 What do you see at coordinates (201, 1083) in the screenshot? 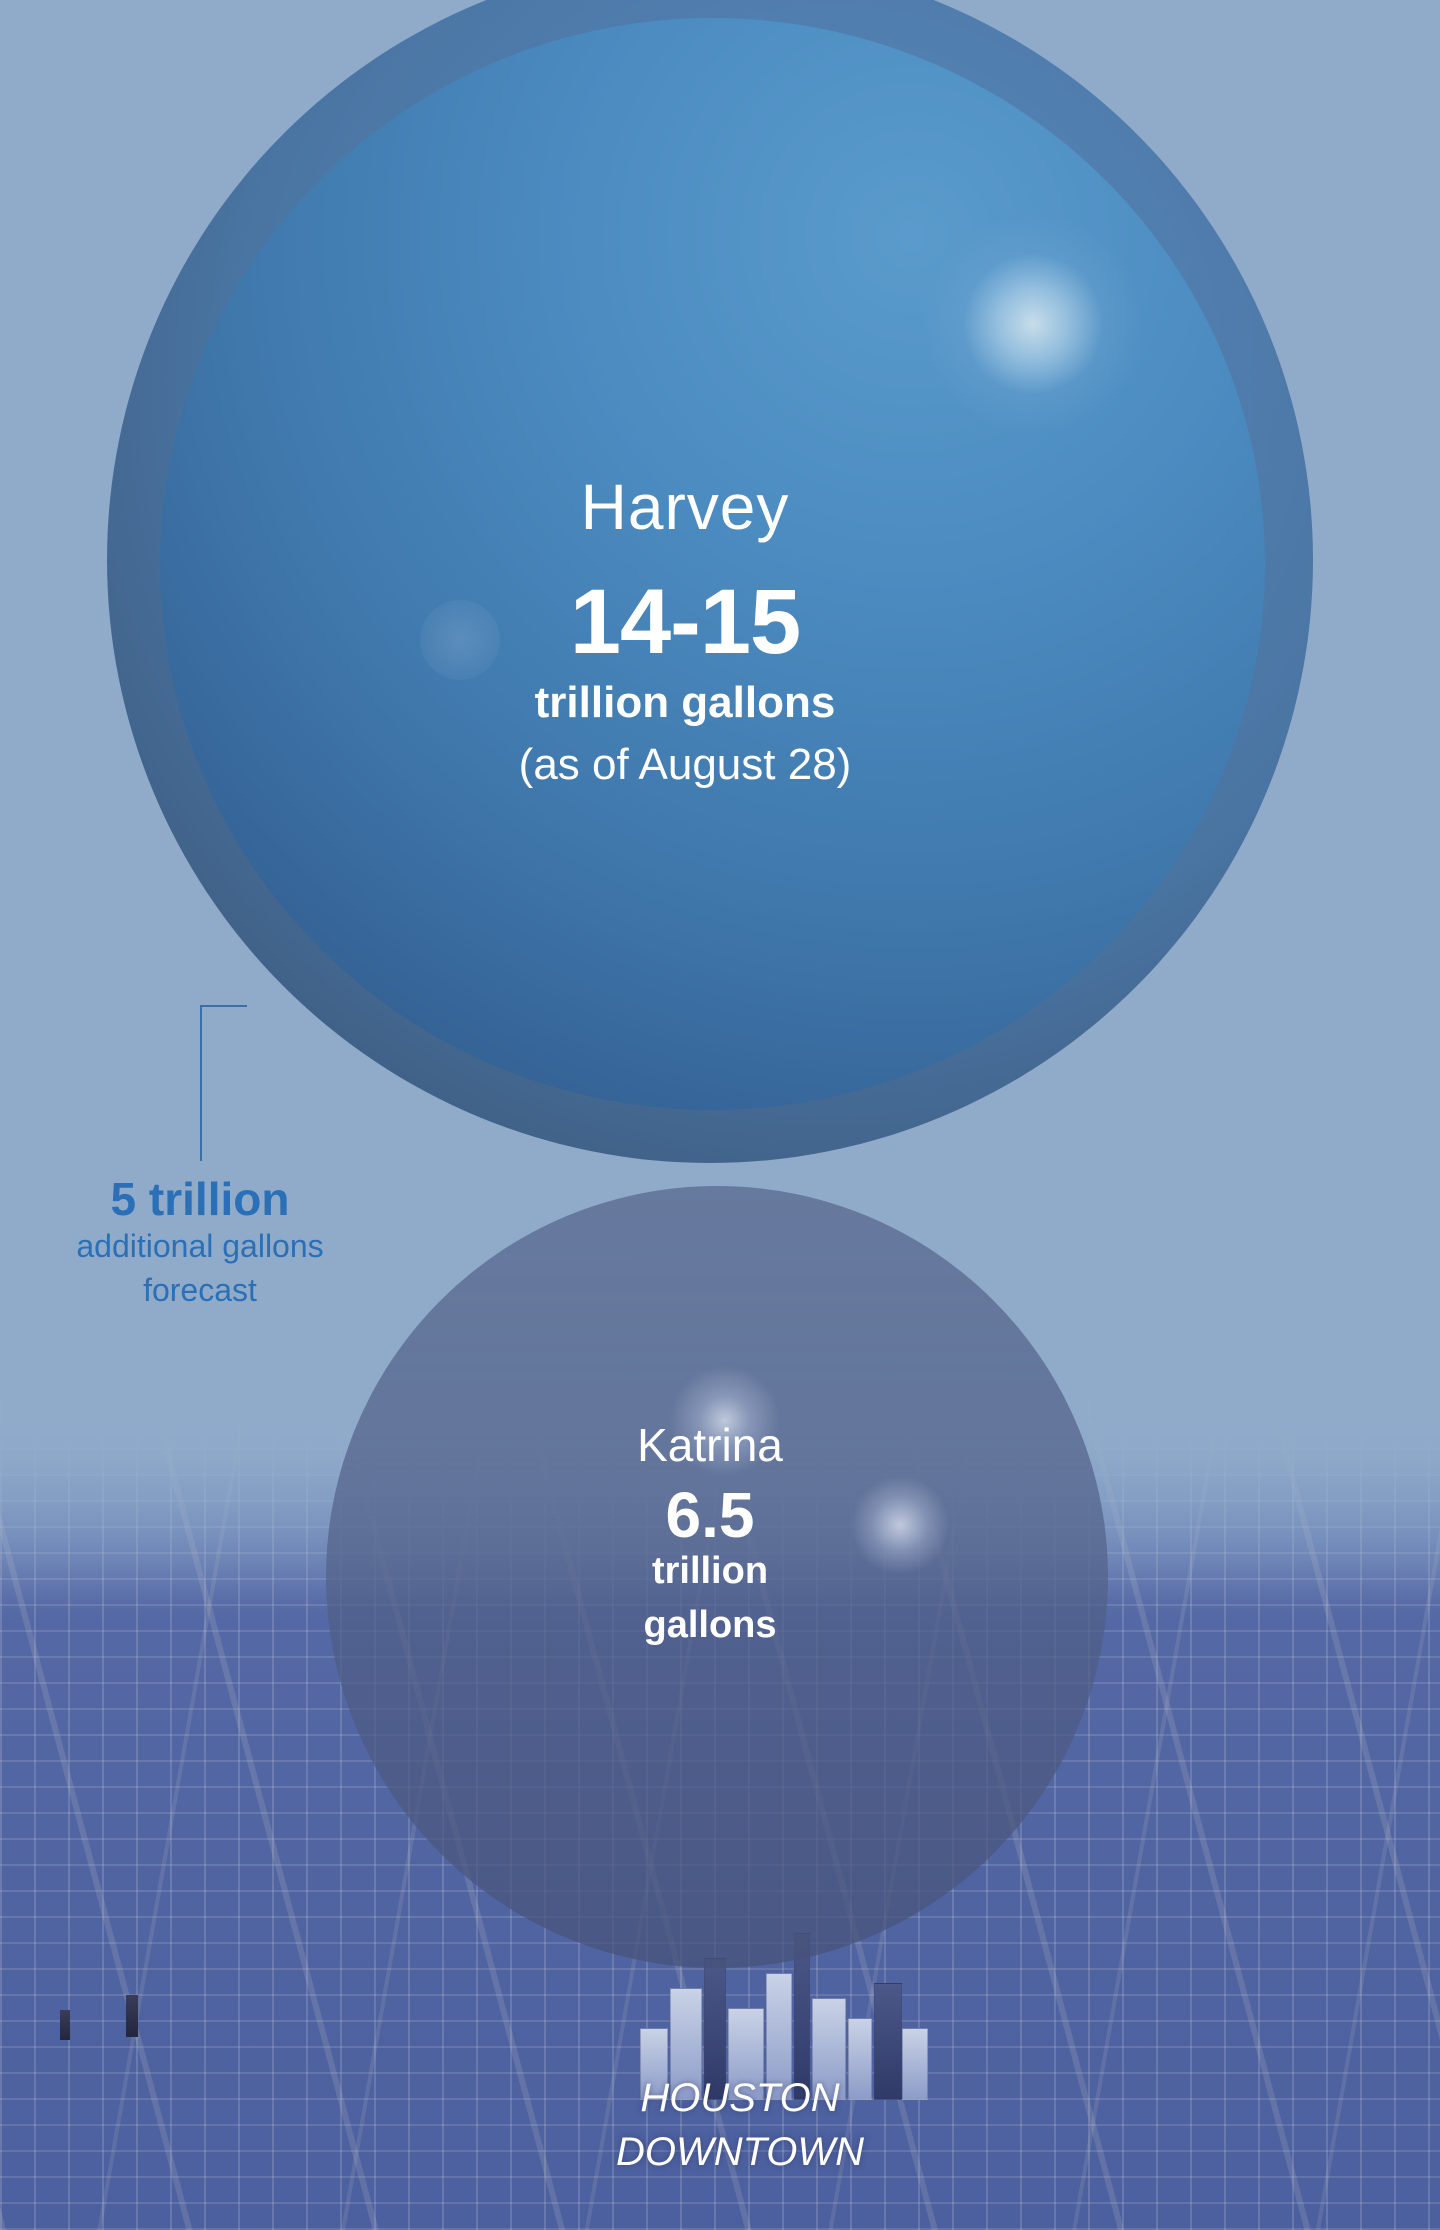
I see `forecast-bracket-line` at bounding box center [201, 1083].